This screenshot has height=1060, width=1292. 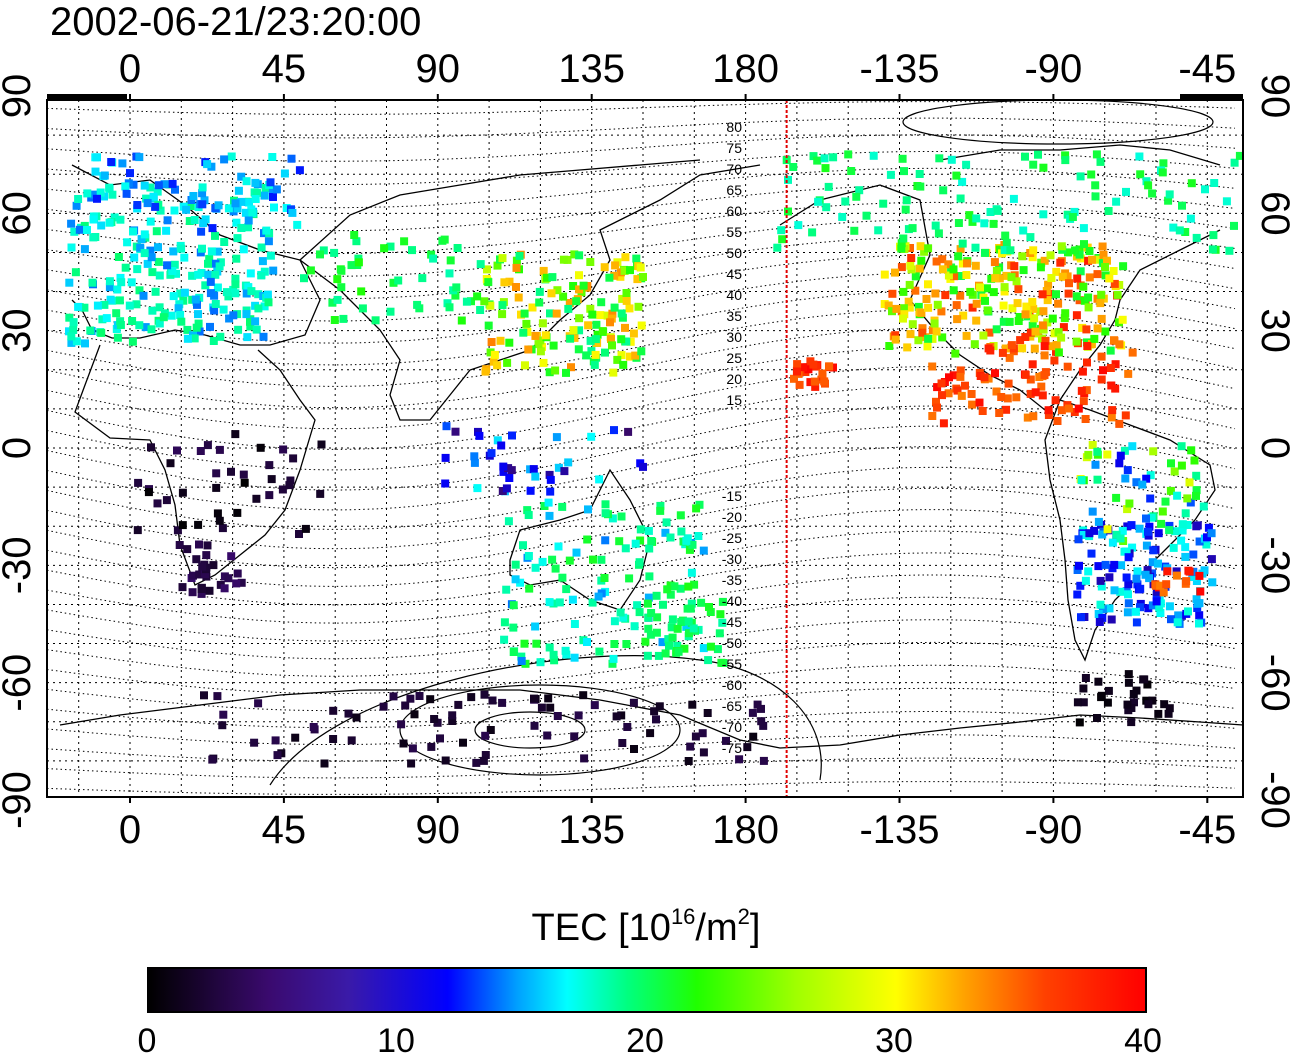 I want to click on colorbar-tick-label: 0, so click(x=147, y=1041).